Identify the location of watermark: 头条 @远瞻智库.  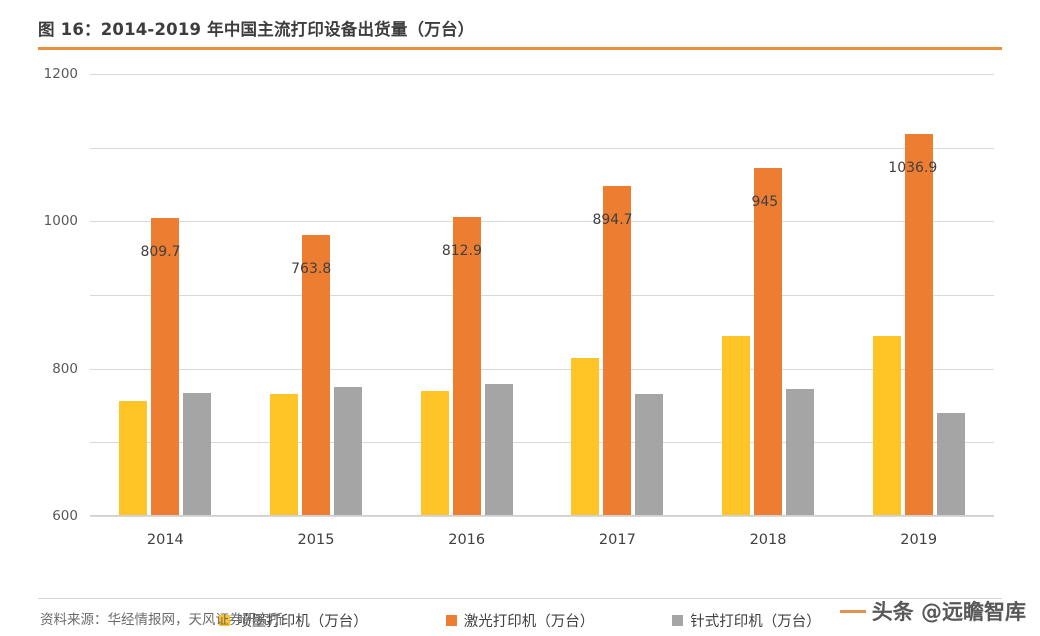
(932, 611).